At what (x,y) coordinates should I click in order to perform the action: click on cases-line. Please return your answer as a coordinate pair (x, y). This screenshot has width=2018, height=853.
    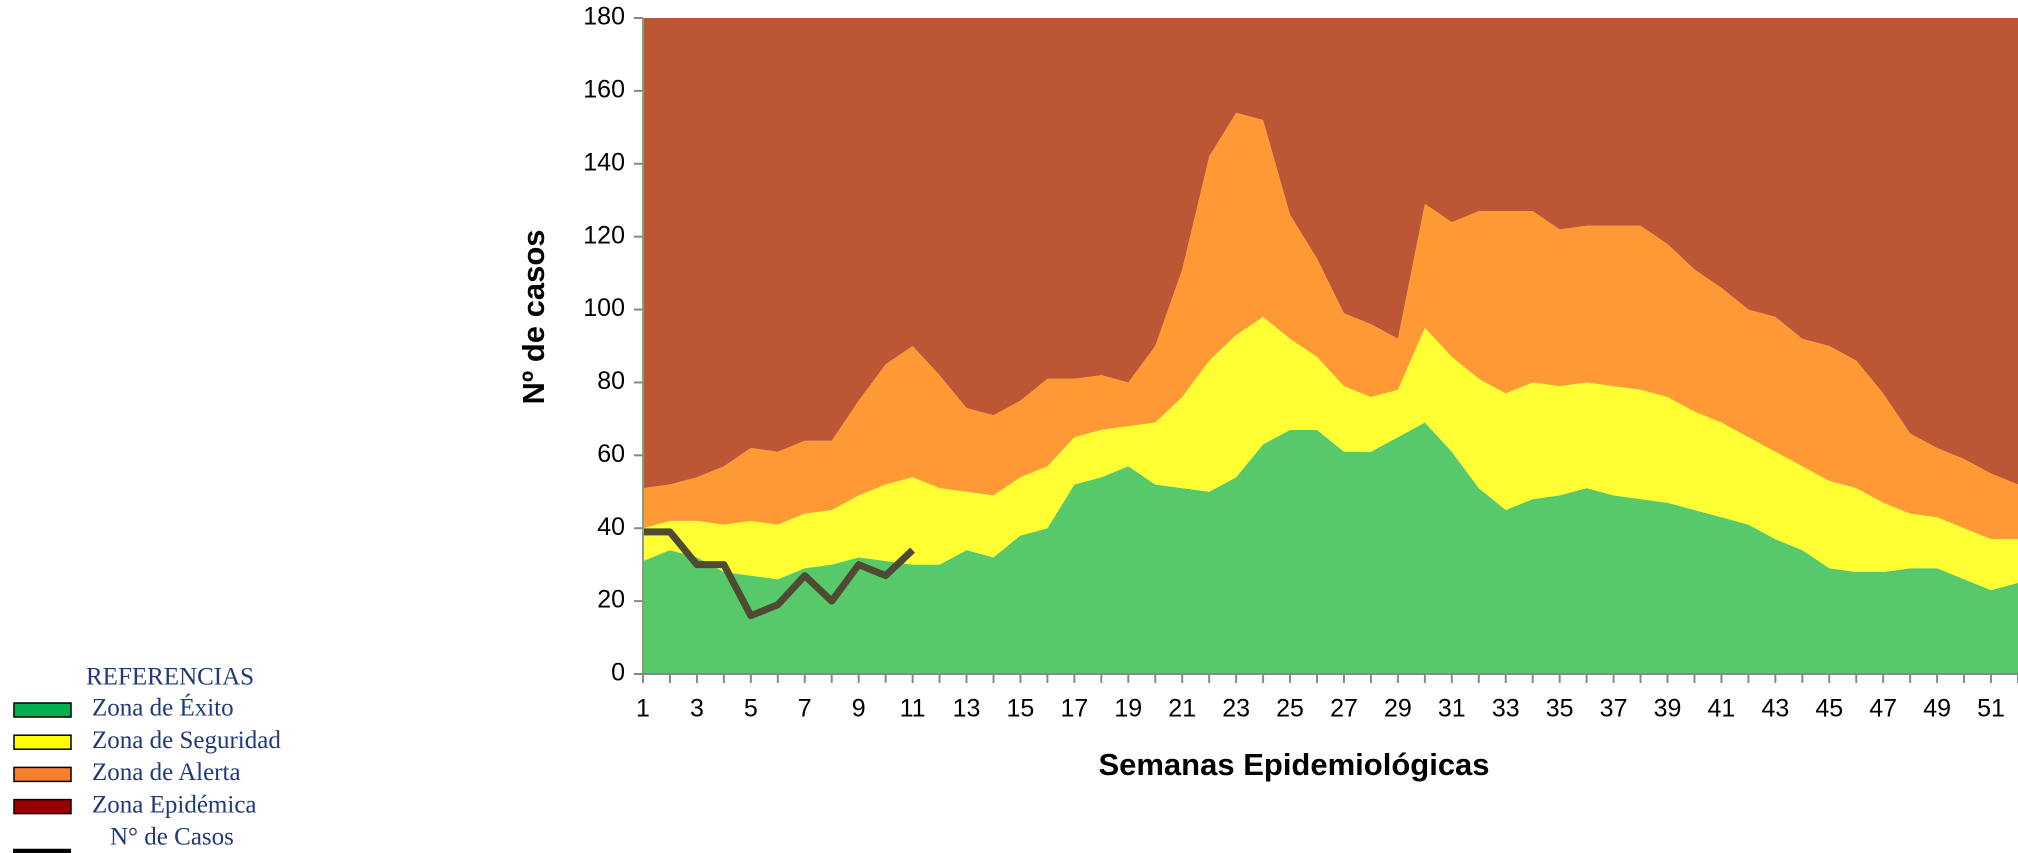
    Looking at the image, I should click on (779, 574).